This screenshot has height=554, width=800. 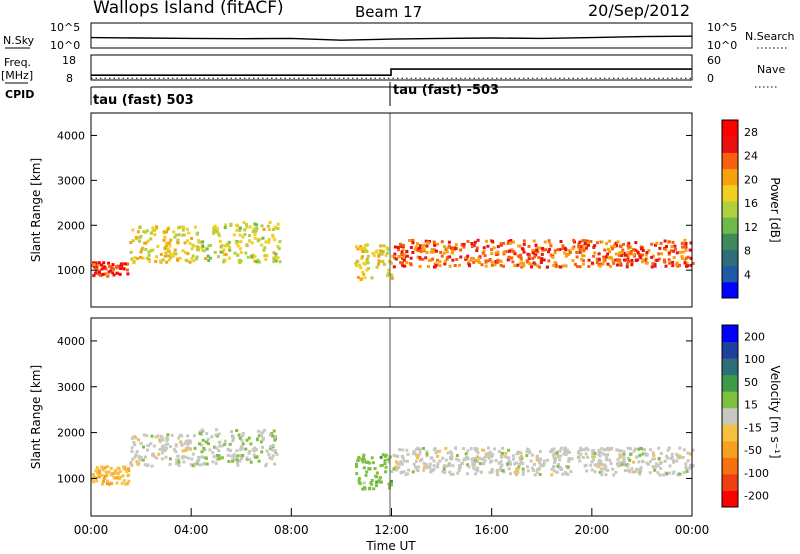 What do you see at coordinates (722, 27) in the screenshot?
I see `nsearch-tick-top: 10^5` at bounding box center [722, 27].